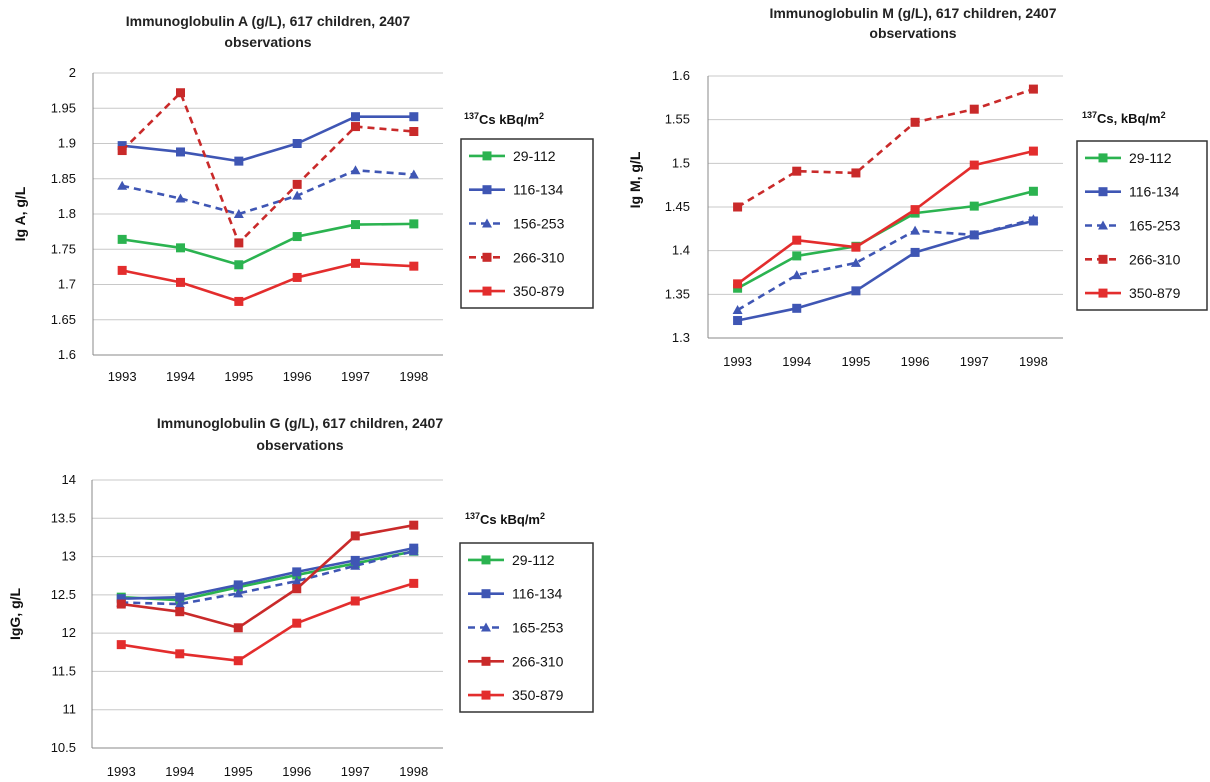 This screenshot has width=1210, height=782. I want to click on y-tick-label: 1.6, so click(67, 354).